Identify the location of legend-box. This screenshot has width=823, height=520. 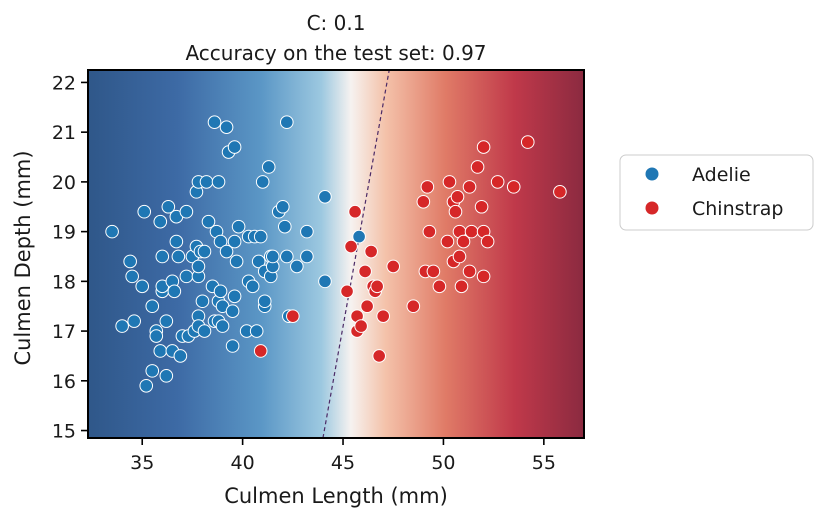
(716, 192).